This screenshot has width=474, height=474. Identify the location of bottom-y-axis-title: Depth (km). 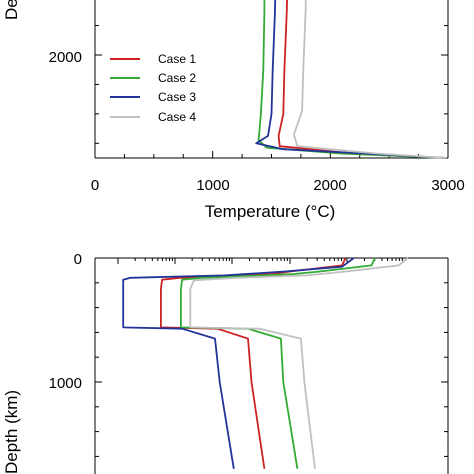
(11, 432).